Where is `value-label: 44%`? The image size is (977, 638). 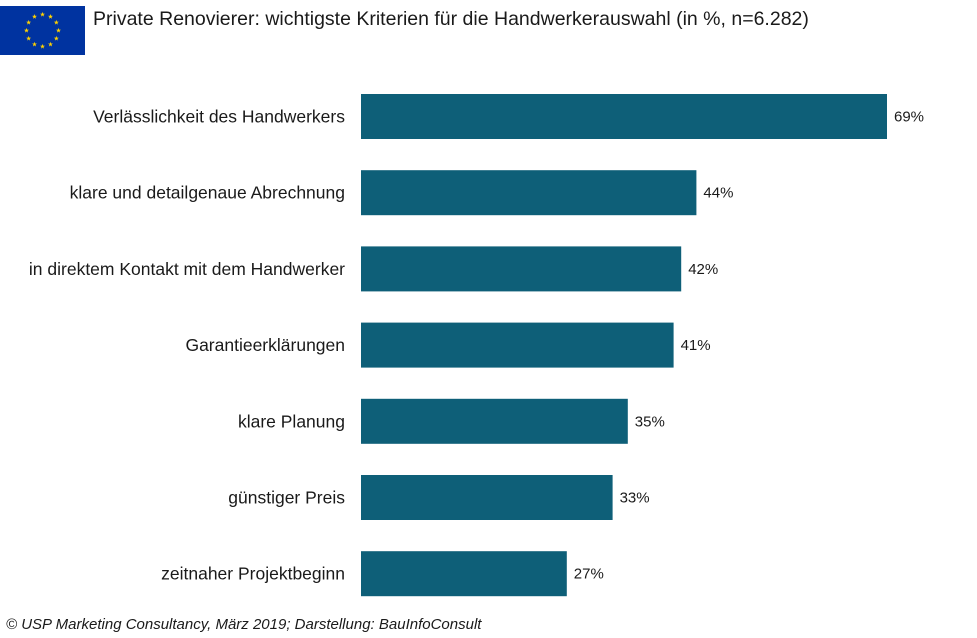
value-label: 44% is located at coordinates (718, 193).